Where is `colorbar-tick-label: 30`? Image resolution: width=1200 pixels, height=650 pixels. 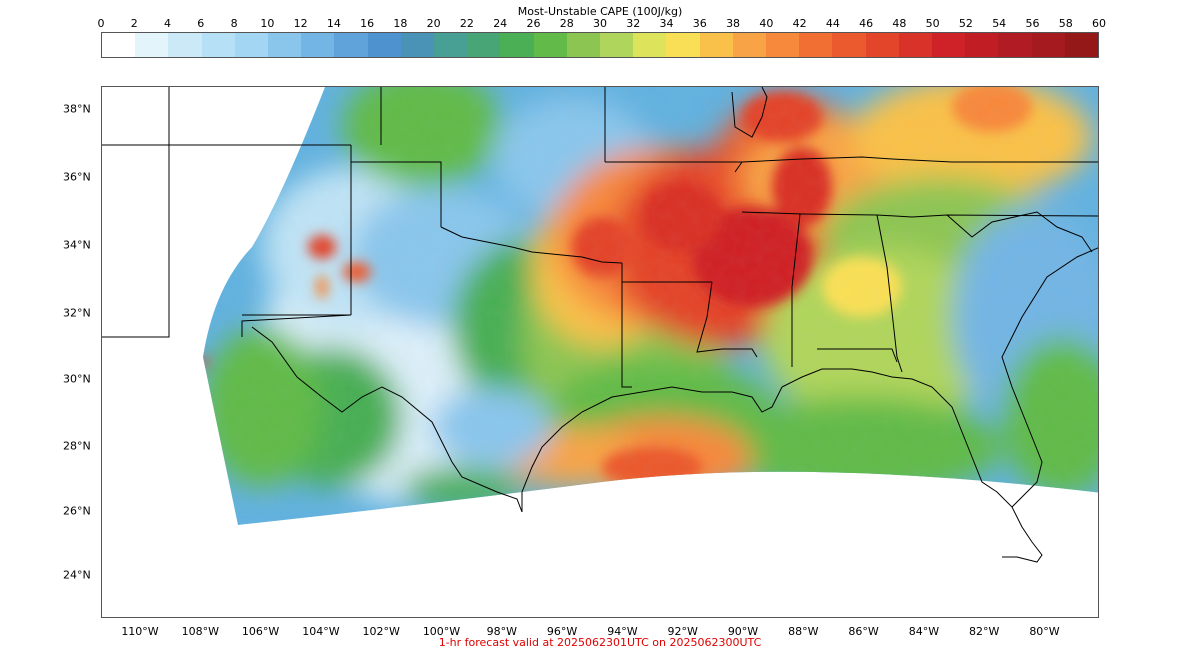
colorbar-tick-label: 30 is located at coordinates (600, 23).